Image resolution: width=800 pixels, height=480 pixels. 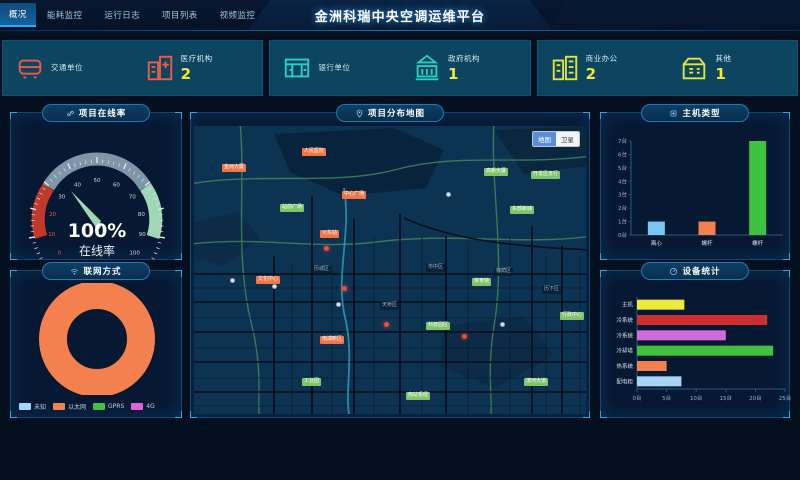 I want to click on map-toggle-map: 地图, so click(x=544, y=139).